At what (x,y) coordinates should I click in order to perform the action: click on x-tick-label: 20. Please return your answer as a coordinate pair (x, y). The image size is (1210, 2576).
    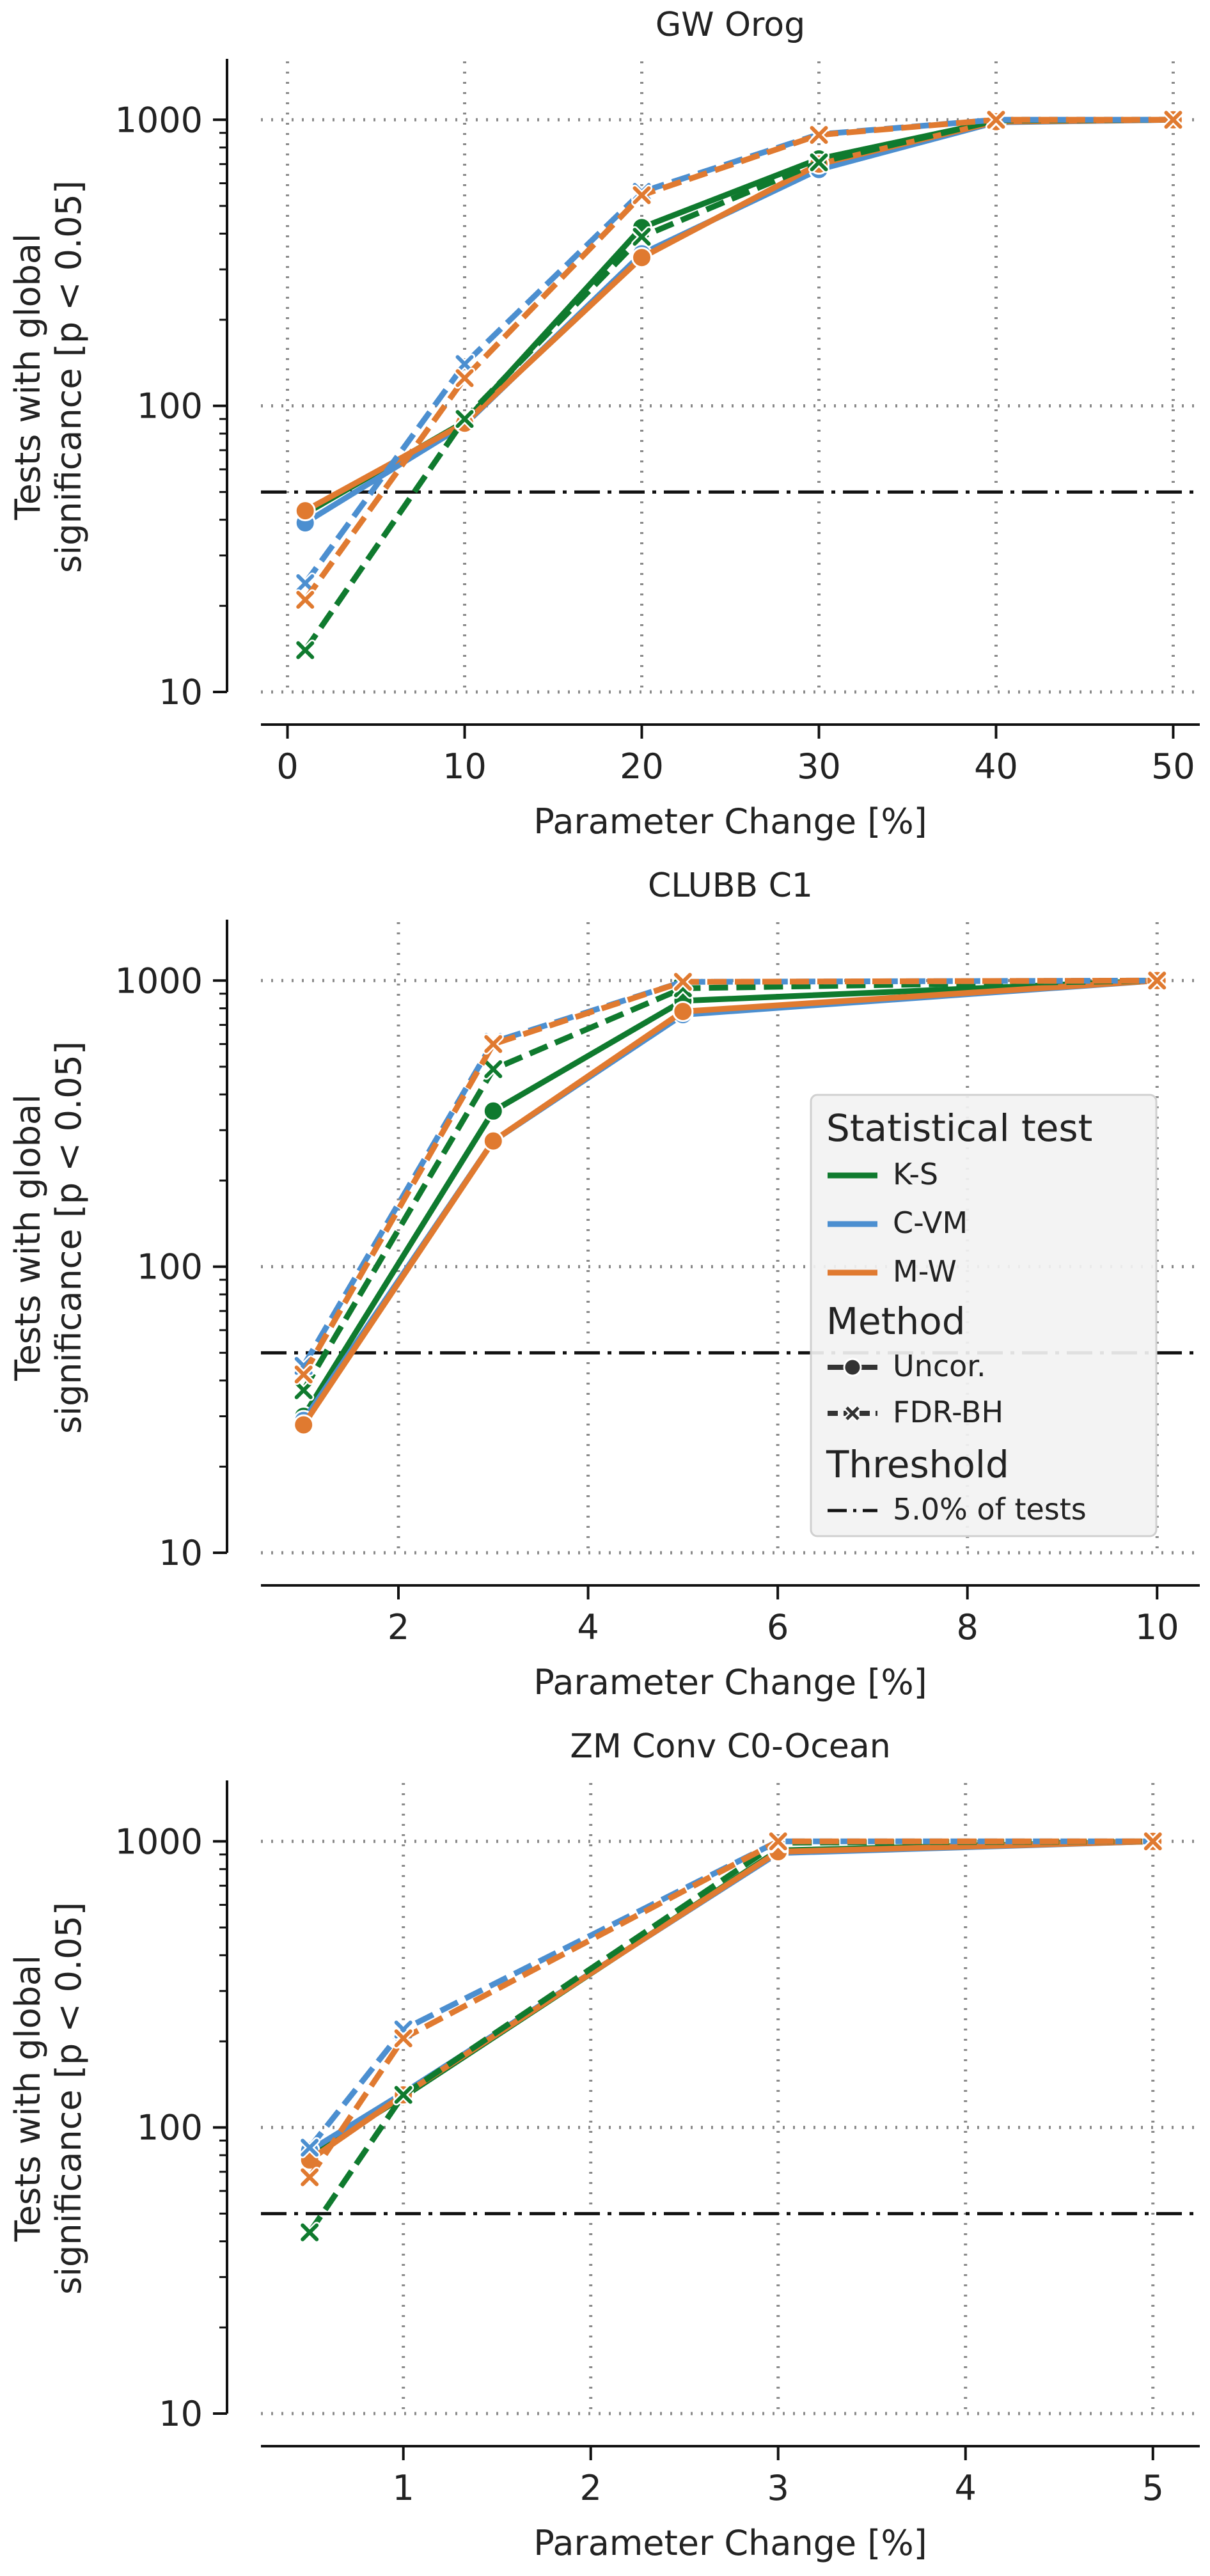
    Looking at the image, I should click on (642, 766).